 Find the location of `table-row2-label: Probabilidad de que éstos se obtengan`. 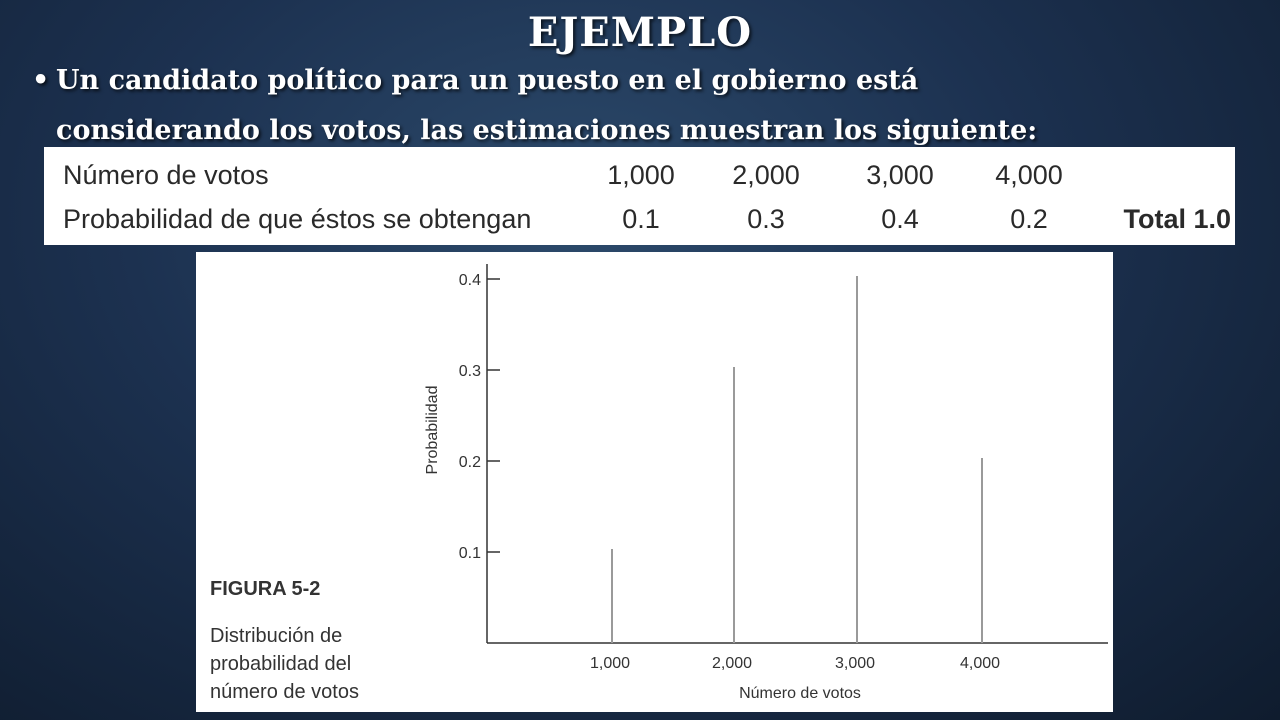

table-row2-label: Probabilidad de que éstos se obtengan is located at coordinates (297, 219).